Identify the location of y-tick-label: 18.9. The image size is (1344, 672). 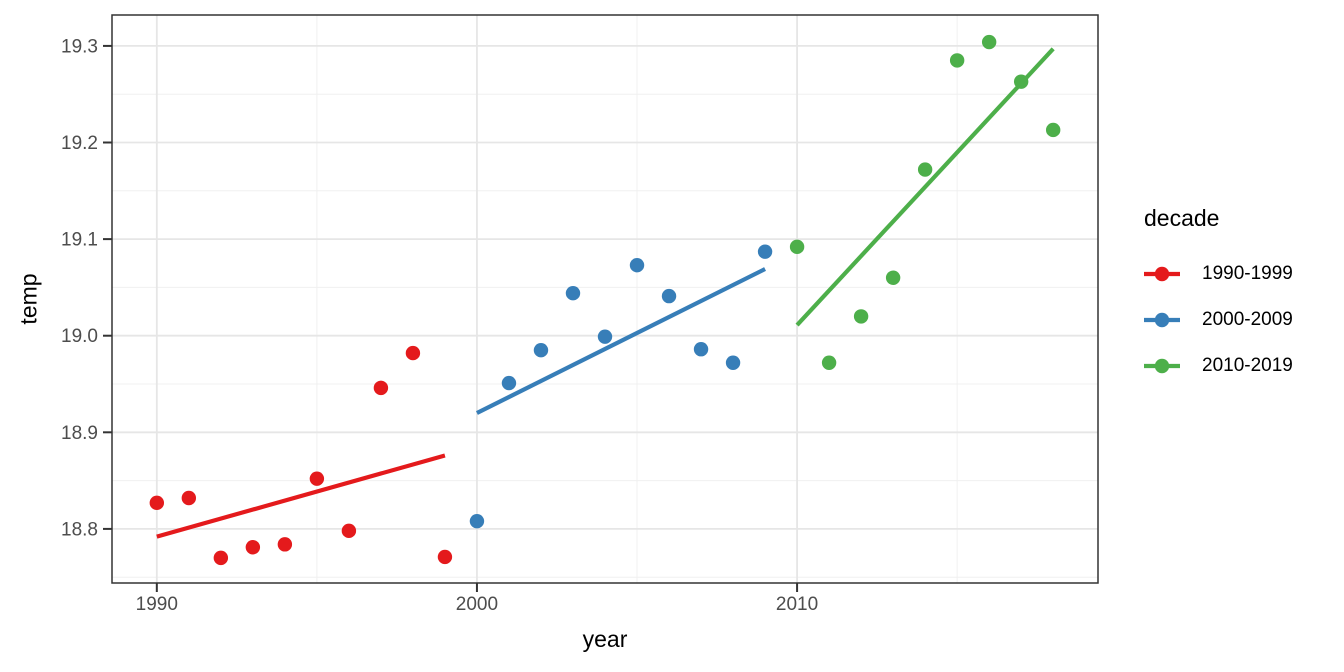
(79, 433).